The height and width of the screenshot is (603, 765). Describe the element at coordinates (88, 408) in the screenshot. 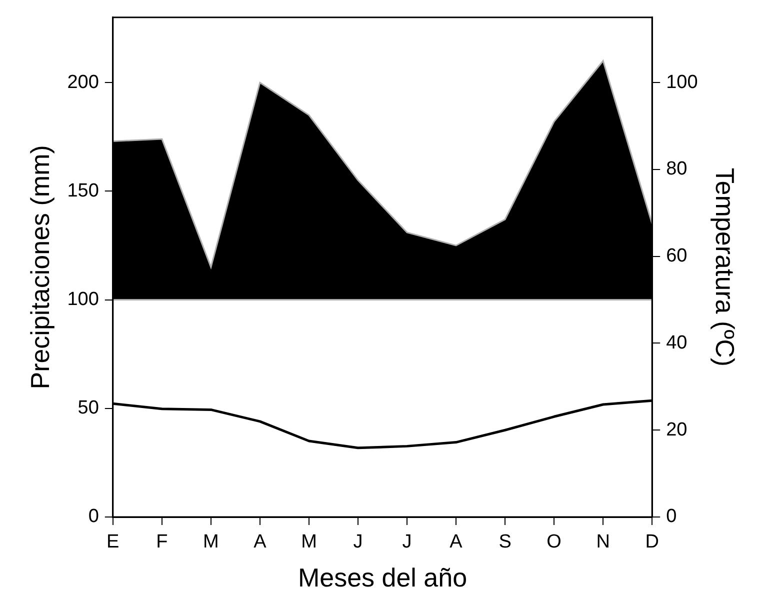

I see `y-tick-label: 50` at that location.